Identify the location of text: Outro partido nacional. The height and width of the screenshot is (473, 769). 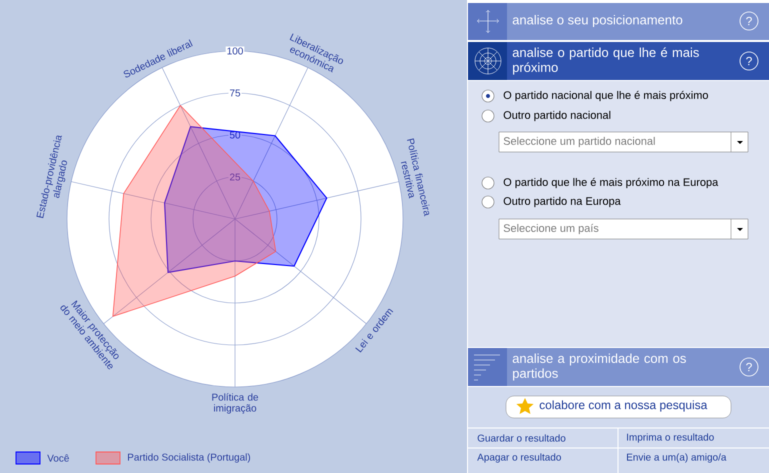
(557, 116).